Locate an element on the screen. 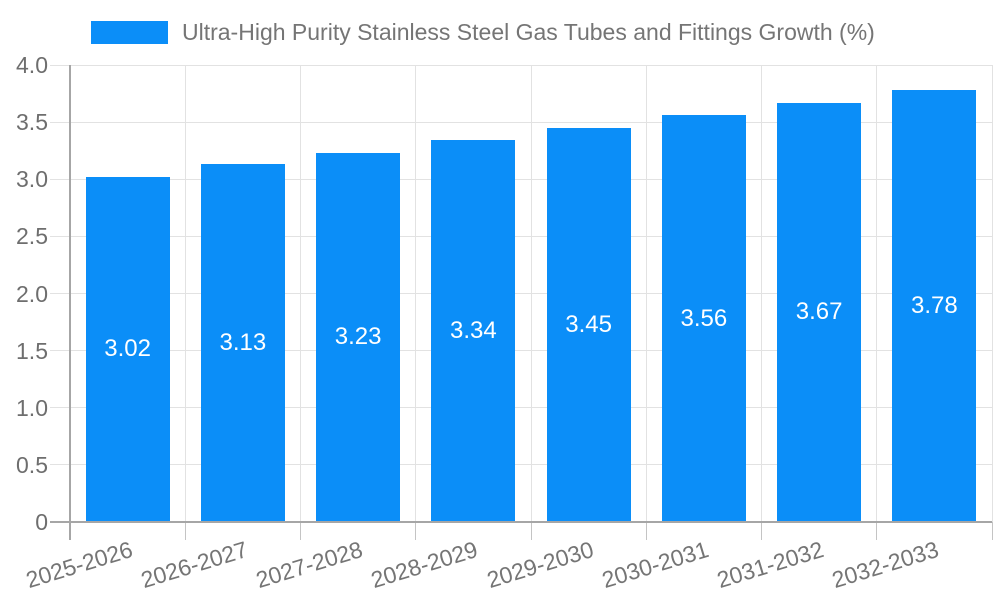 This screenshot has width=1000, height=600. y-tick-label: 0 is located at coordinates (41, 522).